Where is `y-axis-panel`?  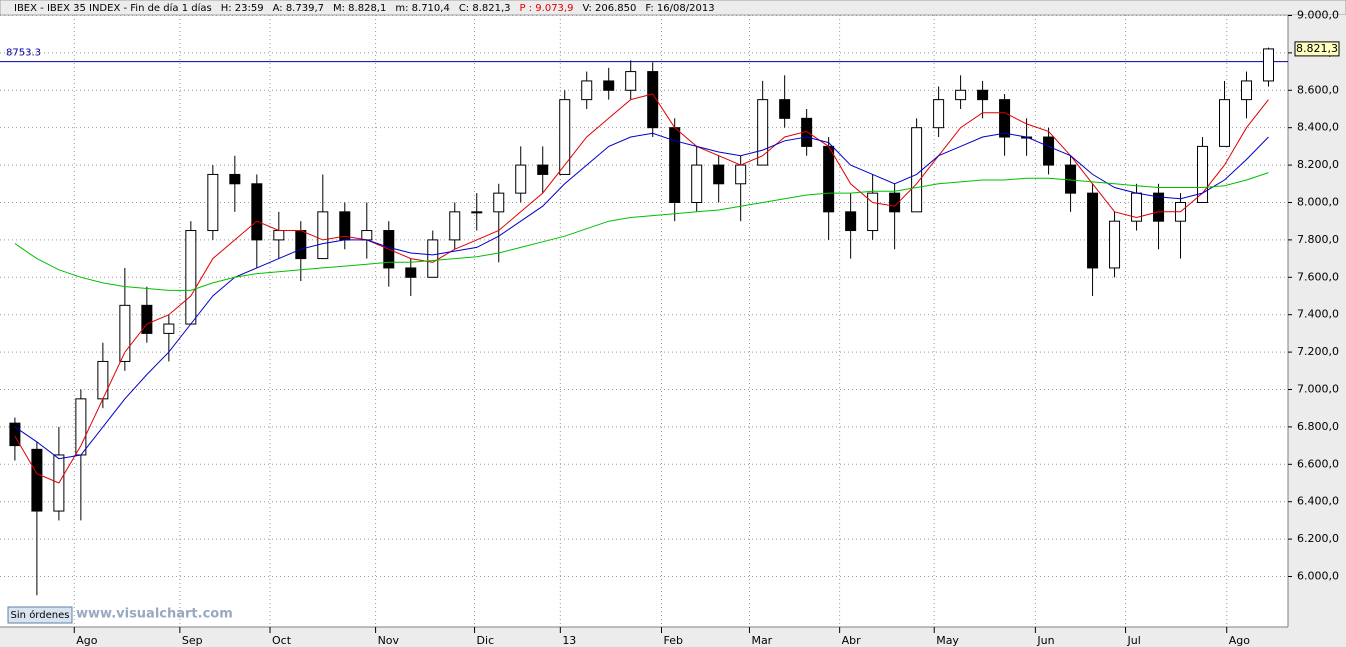
y-axis-panel is located at coordinates (1317, 331).